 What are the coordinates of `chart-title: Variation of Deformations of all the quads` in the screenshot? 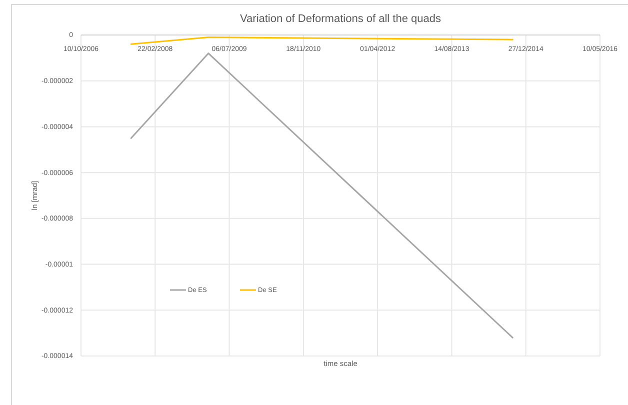 It's located at (341, 19).